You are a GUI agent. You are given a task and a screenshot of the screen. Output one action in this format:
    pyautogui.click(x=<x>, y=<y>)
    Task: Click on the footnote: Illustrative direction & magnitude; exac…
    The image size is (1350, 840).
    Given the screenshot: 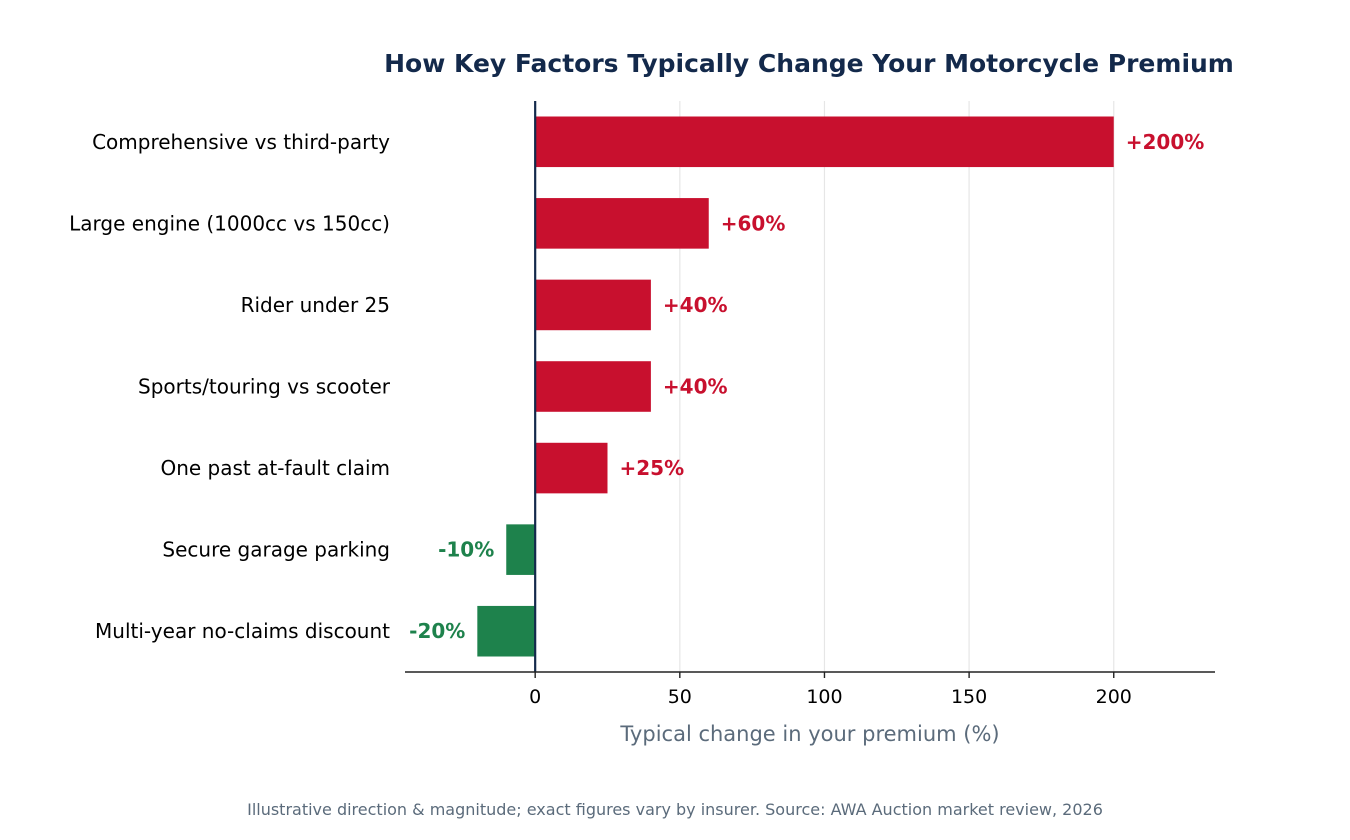 What is the action you would take?
    pyautogui.click(x=675, y=809)
    